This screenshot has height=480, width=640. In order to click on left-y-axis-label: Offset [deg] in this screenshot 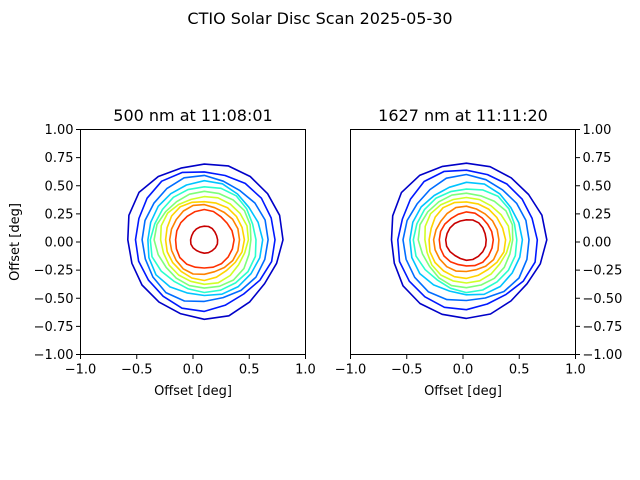, I will do `click(15, 242)`.